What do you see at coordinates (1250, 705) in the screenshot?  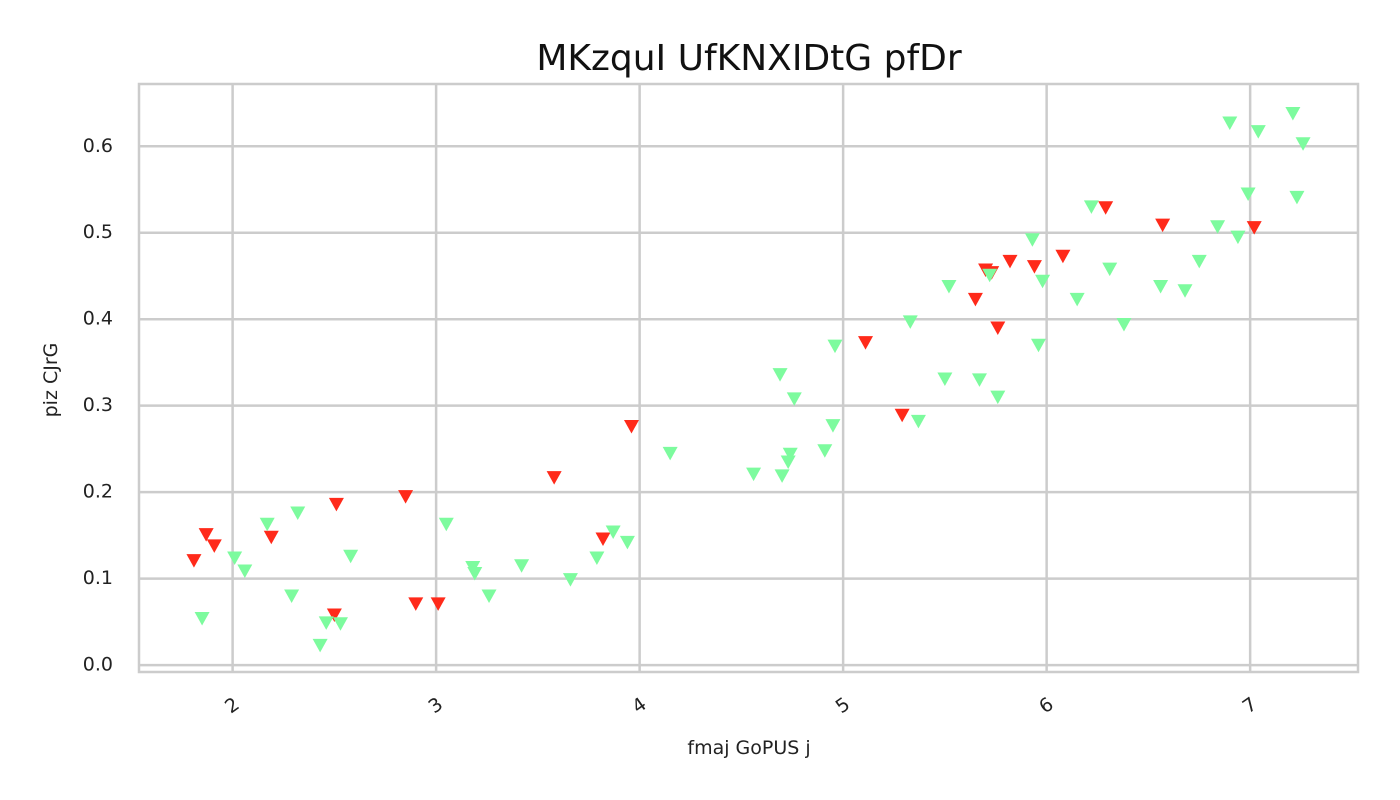 I see `x-tick-label: 7` at bounding box center [1250, 705].